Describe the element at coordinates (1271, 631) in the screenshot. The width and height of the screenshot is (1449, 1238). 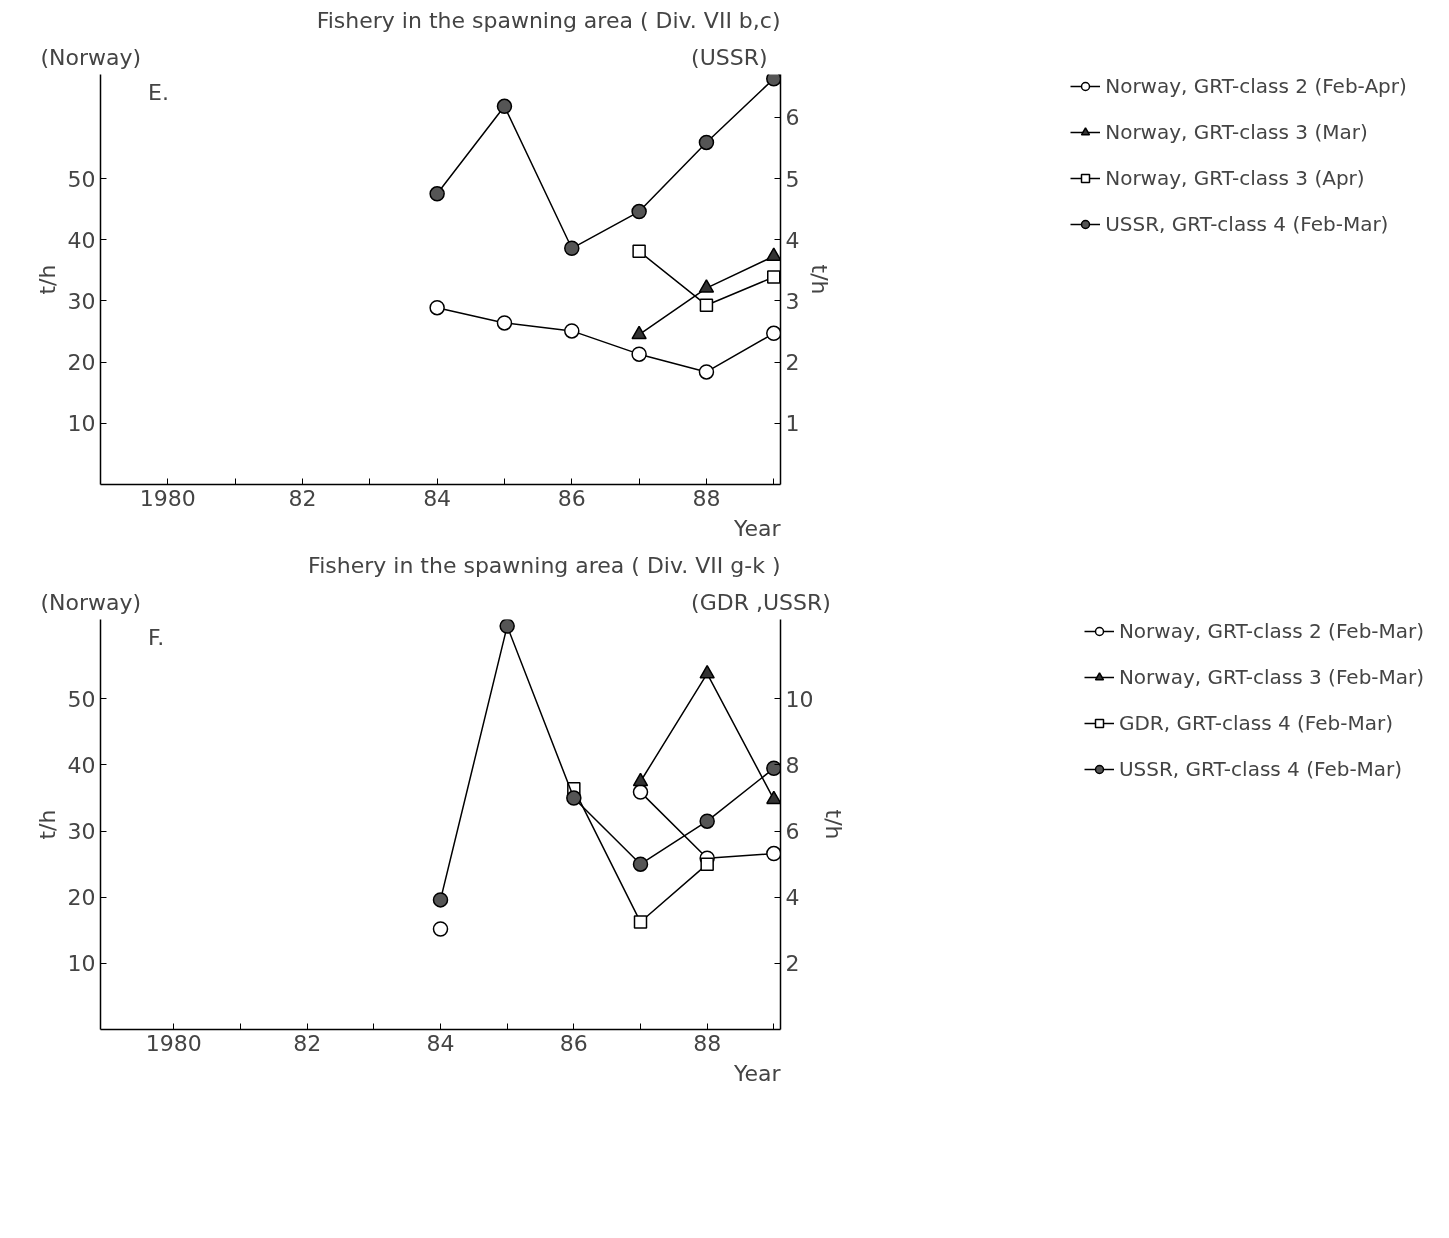
I see `legend-label: Norway, GRT-class 2 (Feb-Mar)` at that location.